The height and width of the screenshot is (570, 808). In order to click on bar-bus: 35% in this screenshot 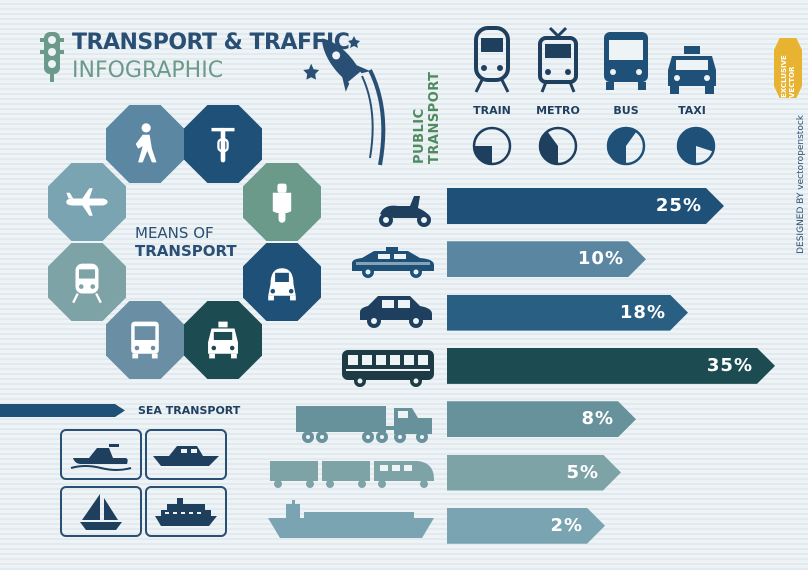, I will do `click(611, 366)`.